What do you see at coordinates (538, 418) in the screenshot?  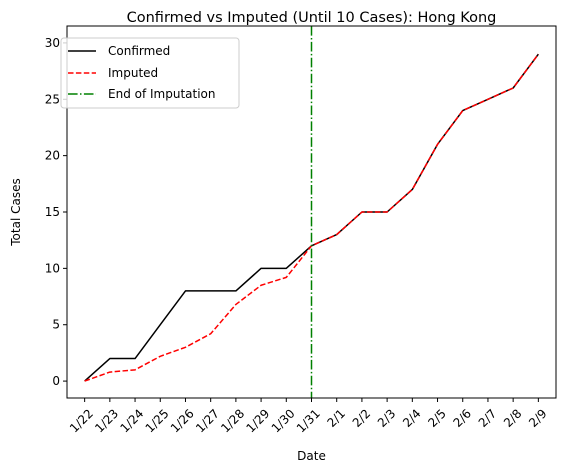 I see `x-tick-label: 2/9` at bounding box center [538, 418].